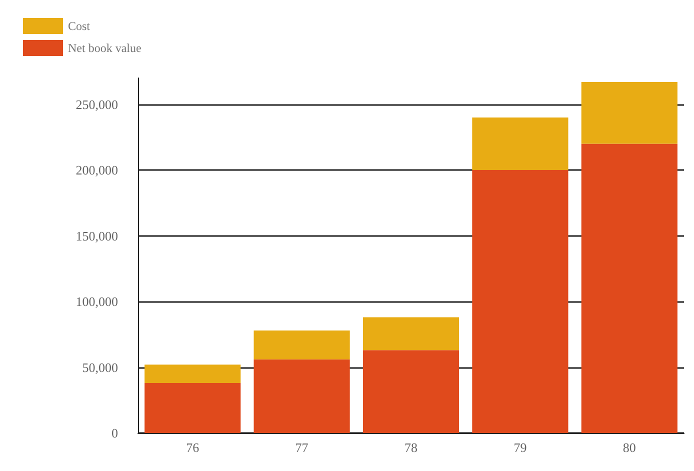  I want to click on x-tick-label: 78, so click(411, 447).